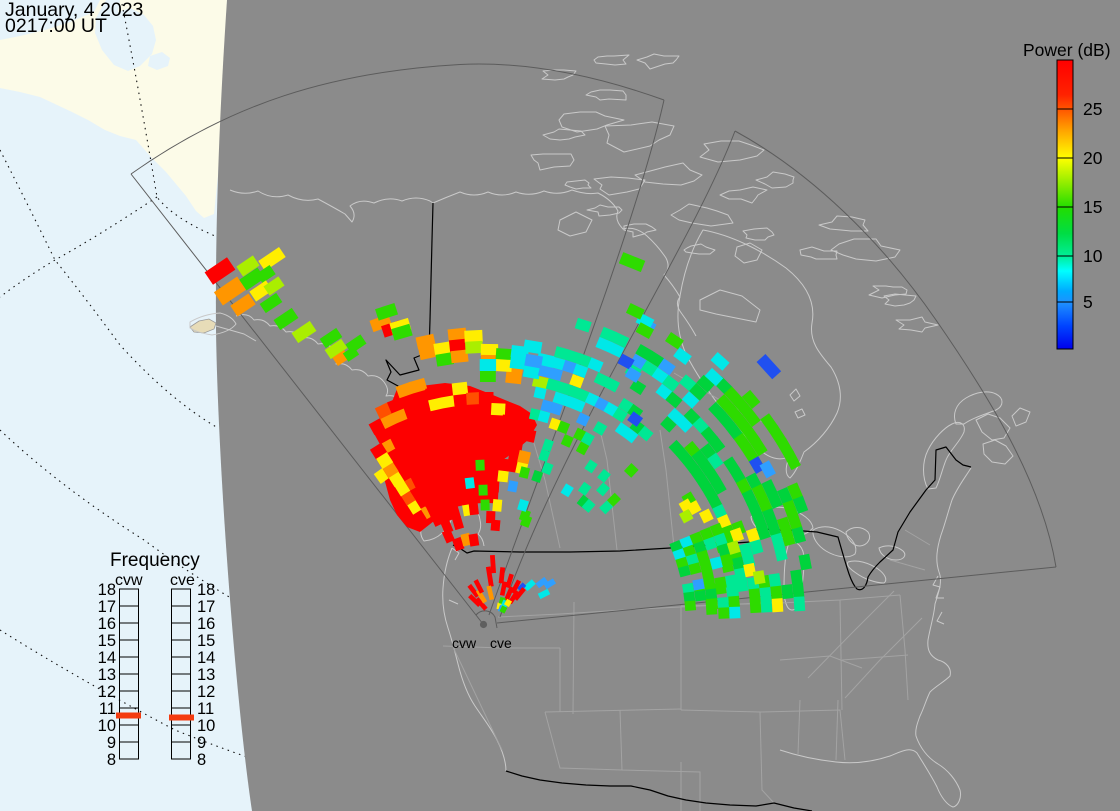  I want to click on svg-text: 0217:00 UT, so click(56, 26).